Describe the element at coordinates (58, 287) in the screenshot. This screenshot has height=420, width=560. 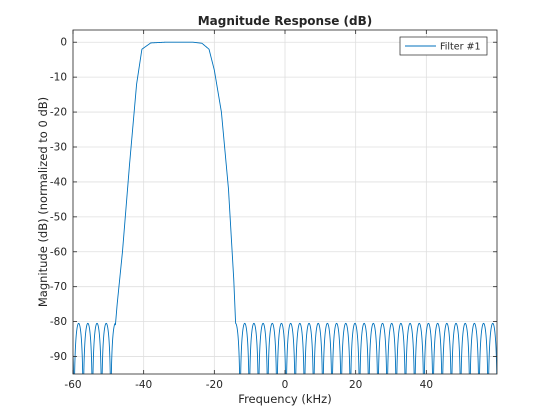
I see `y-tick-label: -70` at that location.